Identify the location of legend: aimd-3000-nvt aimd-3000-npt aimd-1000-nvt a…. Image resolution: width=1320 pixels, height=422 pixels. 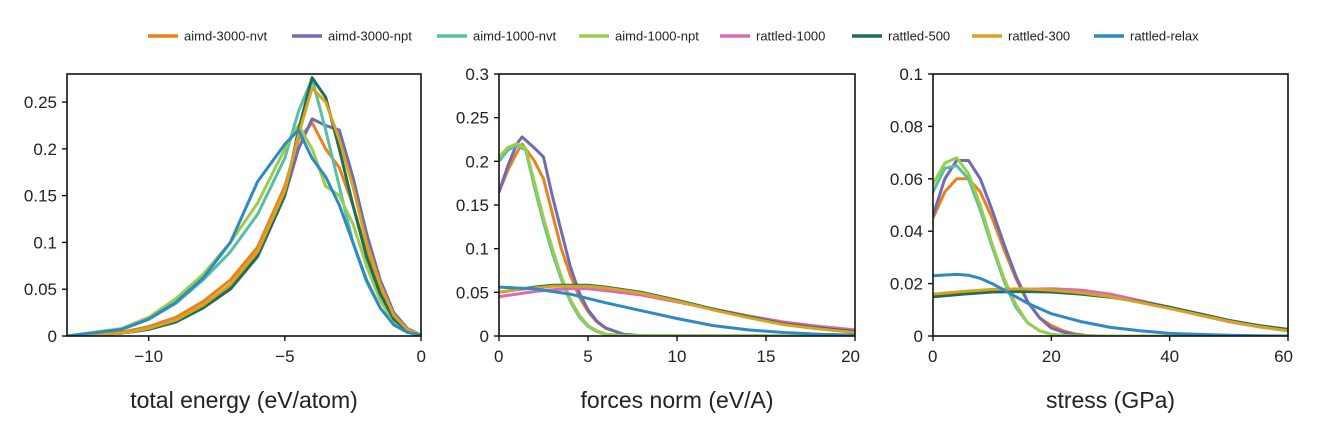
(673, 36).